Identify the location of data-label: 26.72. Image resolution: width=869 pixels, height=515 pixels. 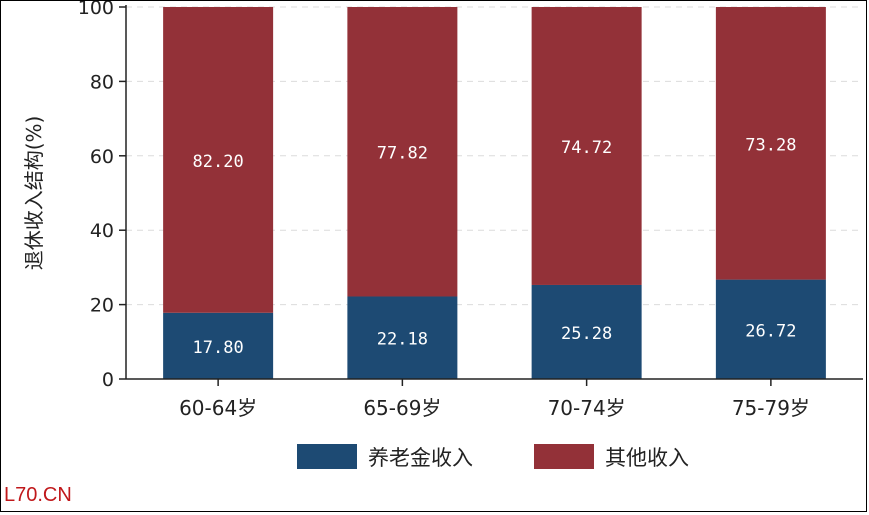
(770, 331).